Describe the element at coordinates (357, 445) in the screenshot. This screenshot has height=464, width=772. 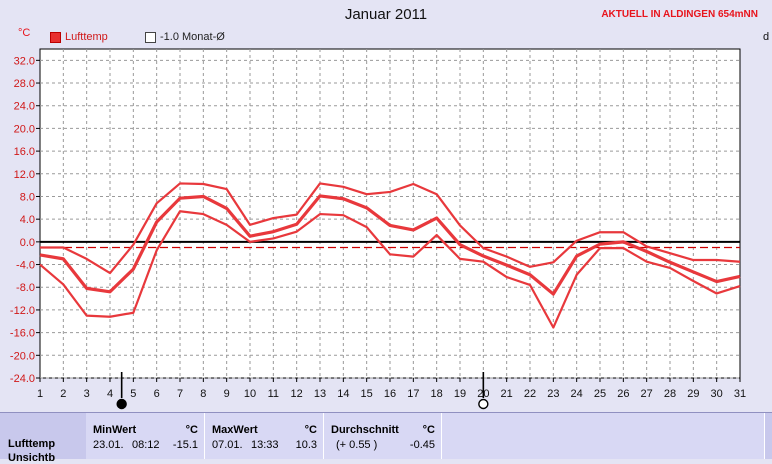
I see `avg-delta: (+ 0.55 )` at that location.